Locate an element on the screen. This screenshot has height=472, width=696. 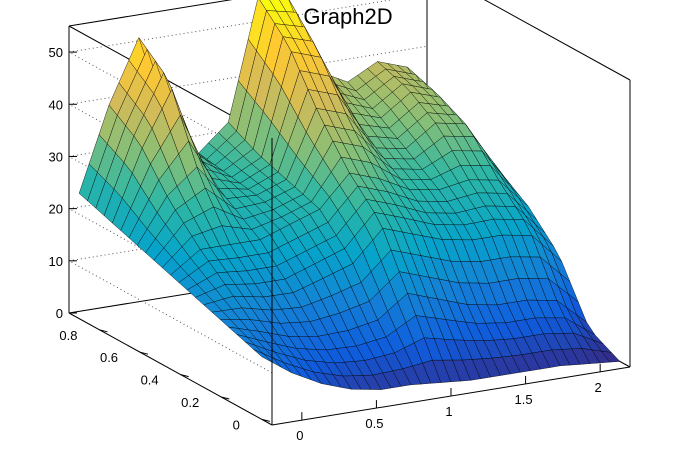
x-tick-label: 2 is located at coordinates (598, 387).